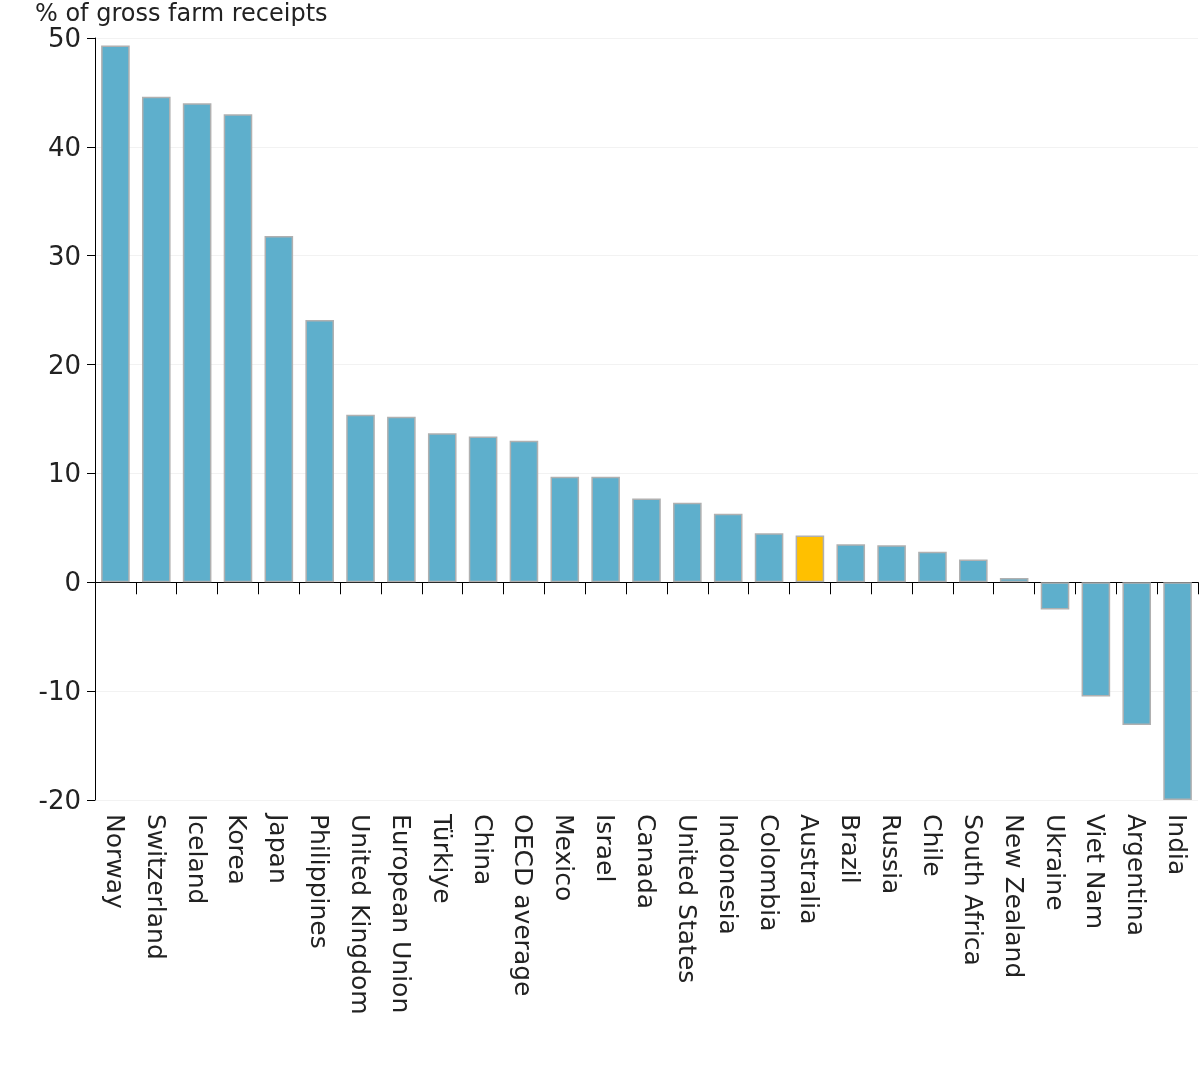  What do you see at coordinates (156, 887) in the screenshot?
I see `x-tick-label: Switzerland` at bounding box center [156, 887].